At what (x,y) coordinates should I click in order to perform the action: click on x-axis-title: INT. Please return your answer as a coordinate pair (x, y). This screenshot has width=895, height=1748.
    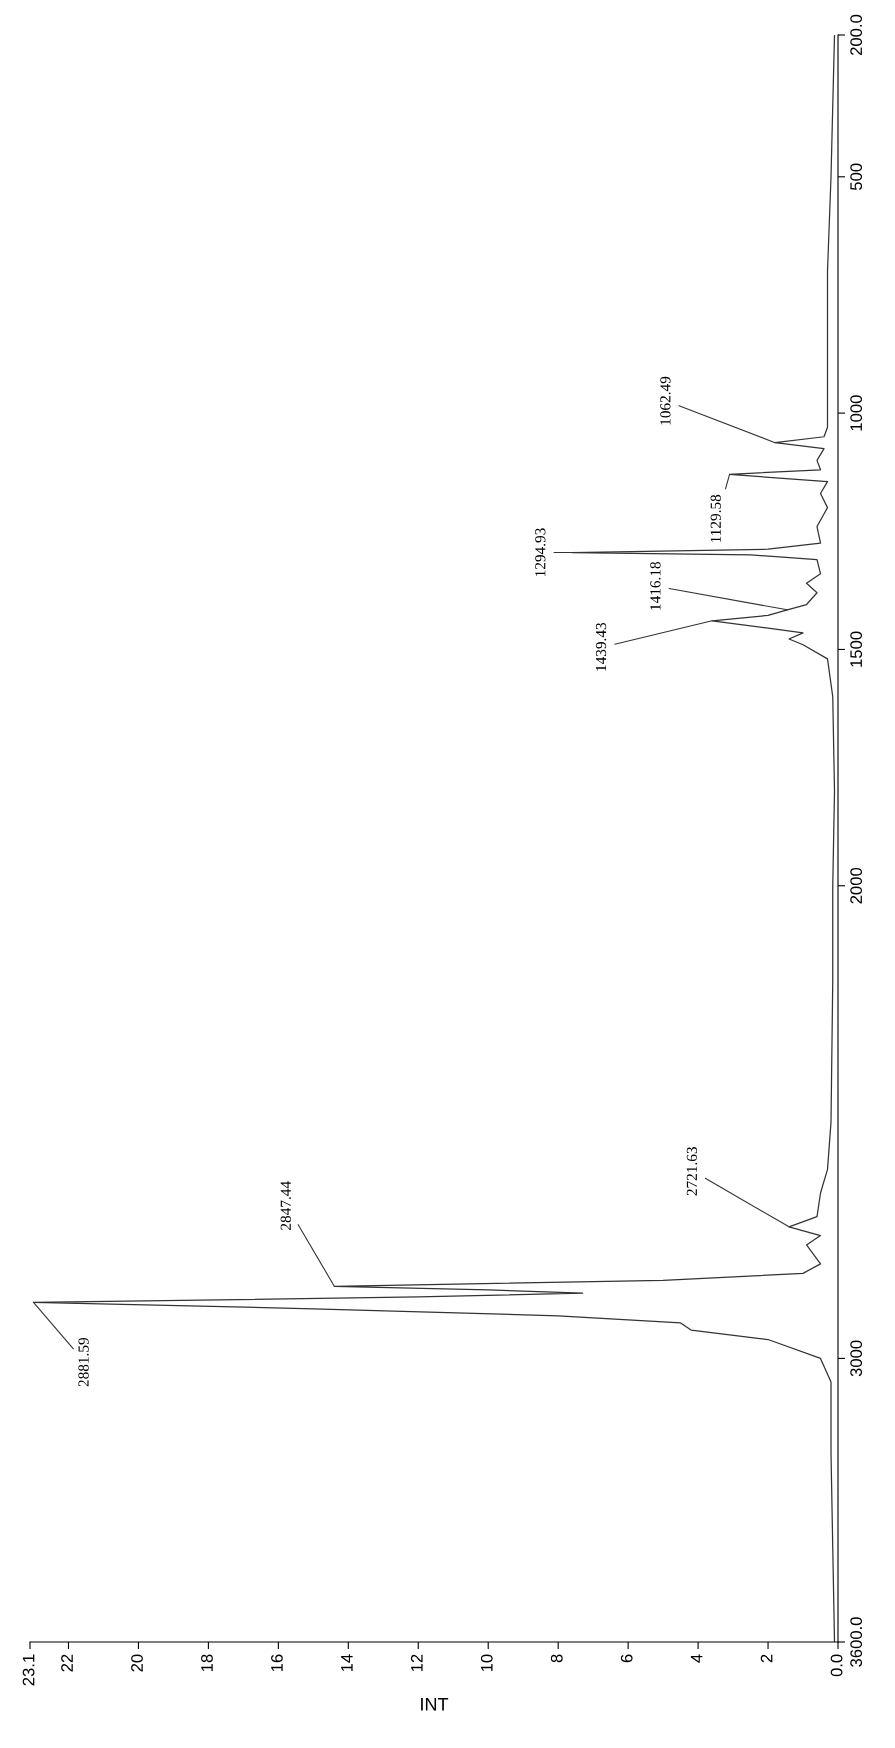
    Looking at the image, I should click on (435, 1704).